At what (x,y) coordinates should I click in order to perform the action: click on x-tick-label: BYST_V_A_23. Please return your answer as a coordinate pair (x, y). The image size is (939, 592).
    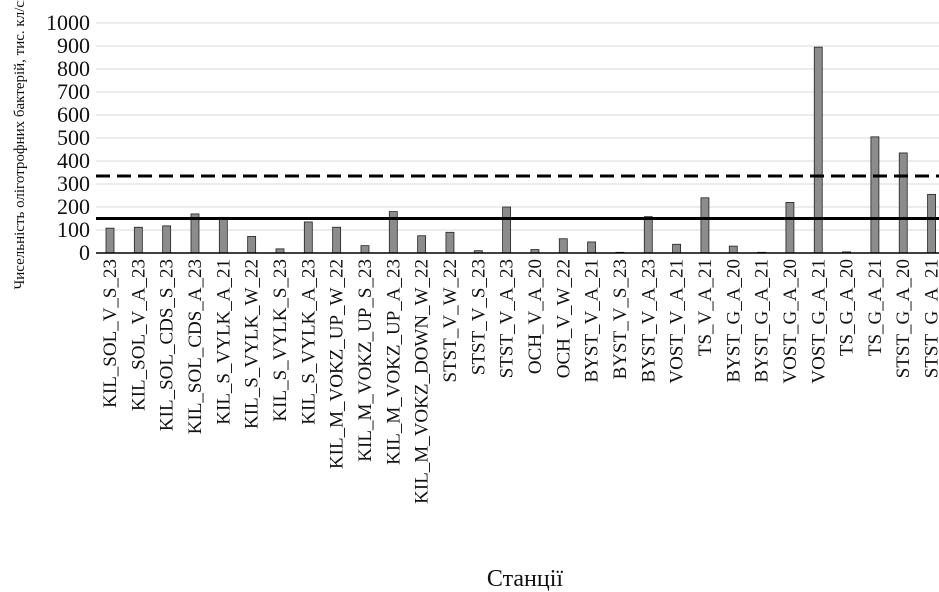
    Looking at the image, I should click on (648, 321).